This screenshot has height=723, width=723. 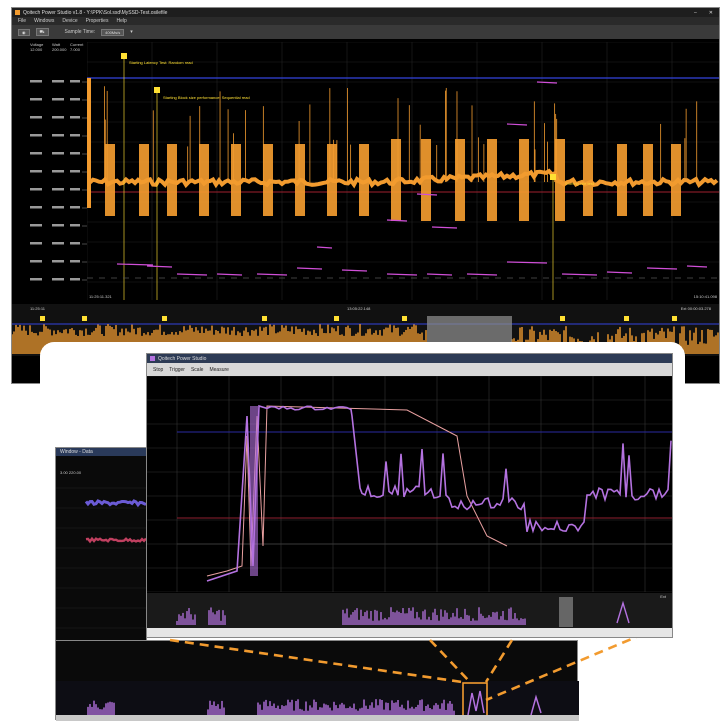 What do you see at coordinates (76, 452) in the screenshot?
I see `small-window-title: Window - Data` at bounding box center [76, 452].